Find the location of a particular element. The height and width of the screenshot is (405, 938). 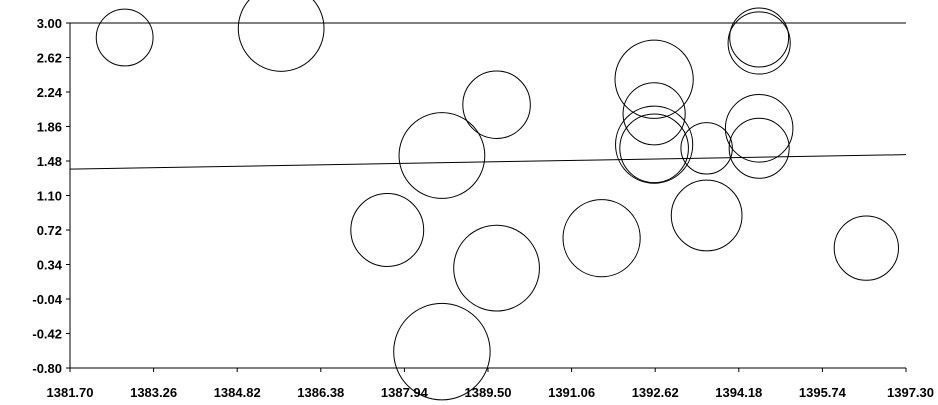

x-tick-label: 1384.82 is located at coordinates (237, 392).